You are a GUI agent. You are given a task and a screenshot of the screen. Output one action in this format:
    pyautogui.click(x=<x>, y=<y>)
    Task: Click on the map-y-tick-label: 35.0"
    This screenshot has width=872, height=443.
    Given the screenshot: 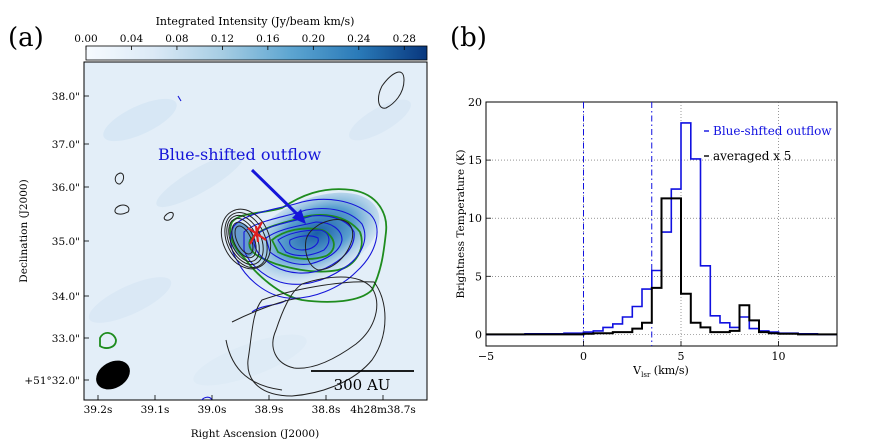 What is the action you would take?
    pyautogui.click(x=66, y=242)
    